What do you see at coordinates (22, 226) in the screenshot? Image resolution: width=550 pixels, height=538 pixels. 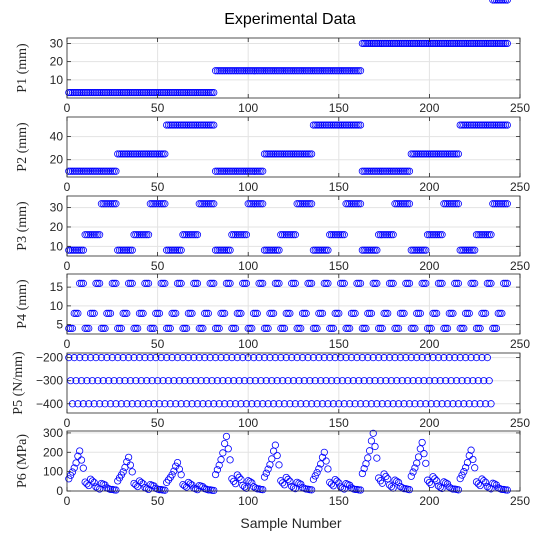 I see `y-axis-label: P3 (mm)` at bounding box center [22, 226].